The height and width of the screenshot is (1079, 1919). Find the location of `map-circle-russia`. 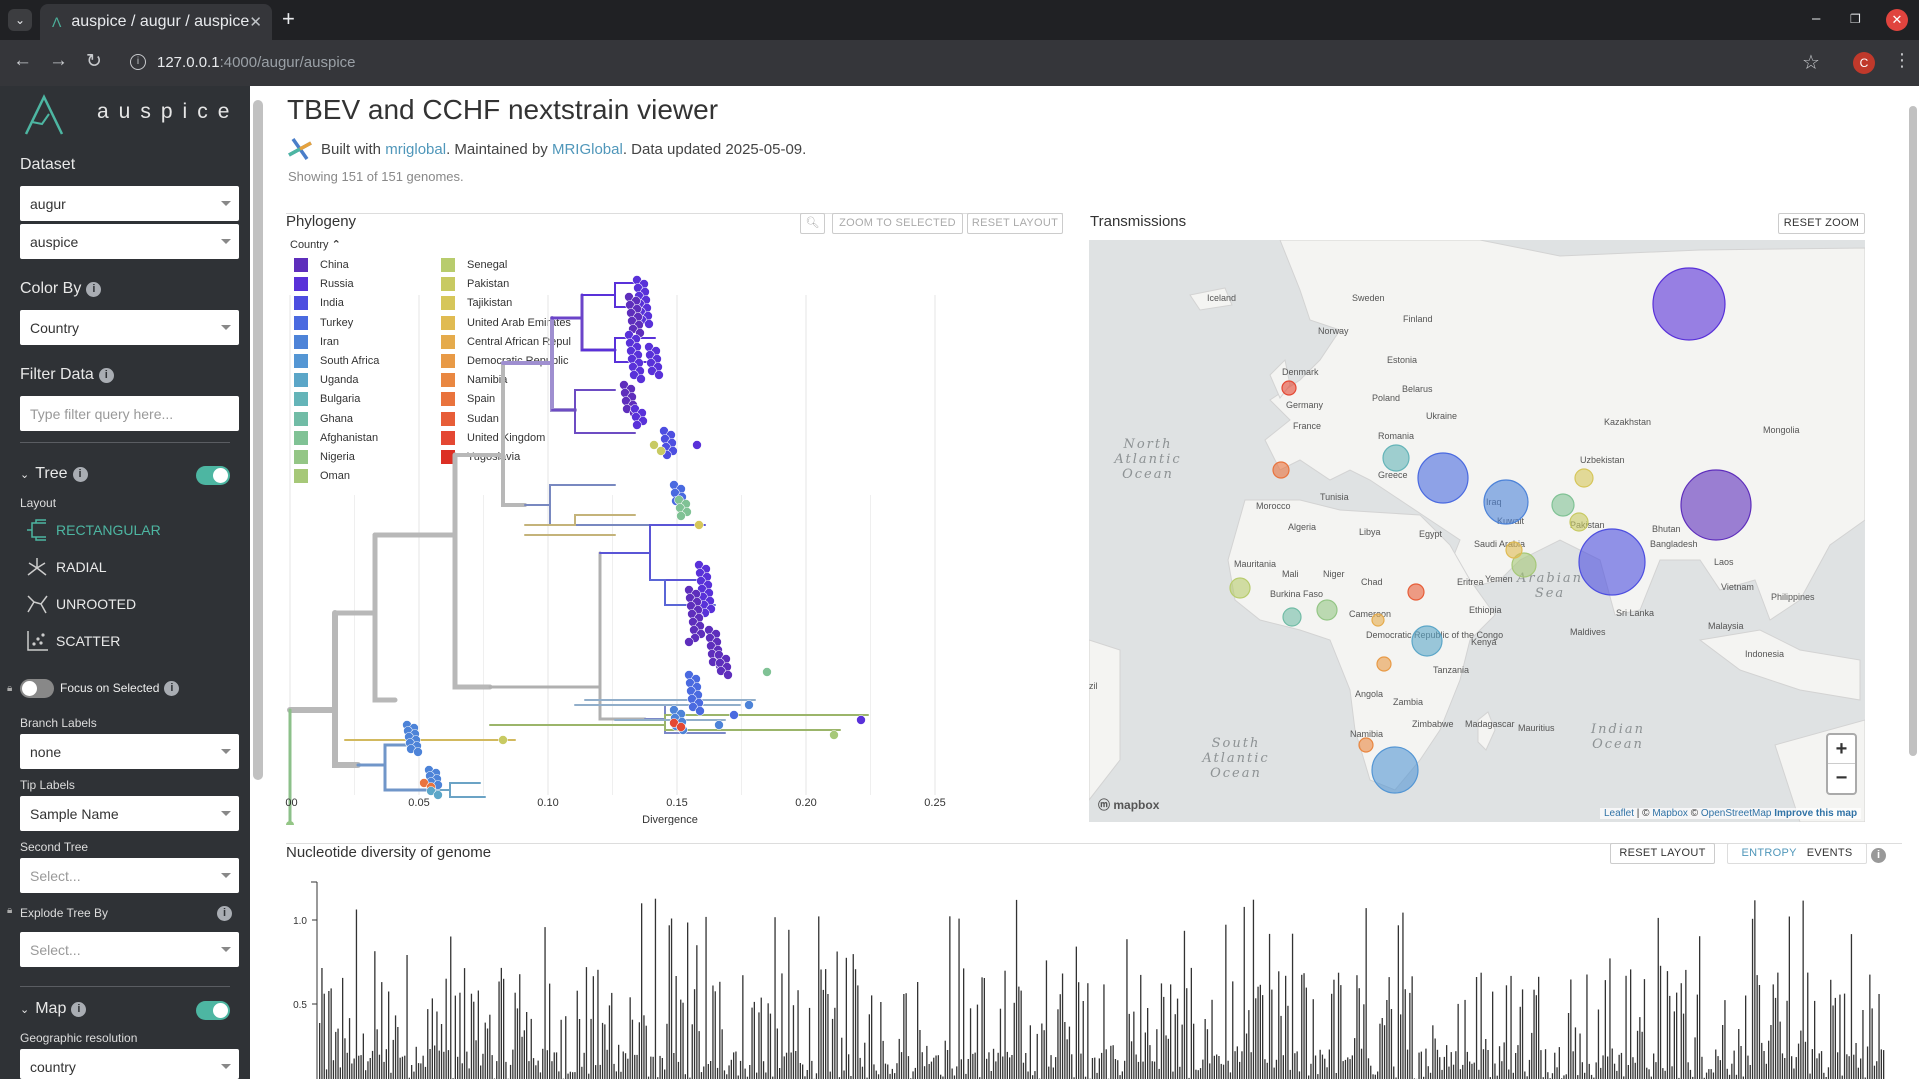

map-circle-russia is located at coordinates (1689, 304).